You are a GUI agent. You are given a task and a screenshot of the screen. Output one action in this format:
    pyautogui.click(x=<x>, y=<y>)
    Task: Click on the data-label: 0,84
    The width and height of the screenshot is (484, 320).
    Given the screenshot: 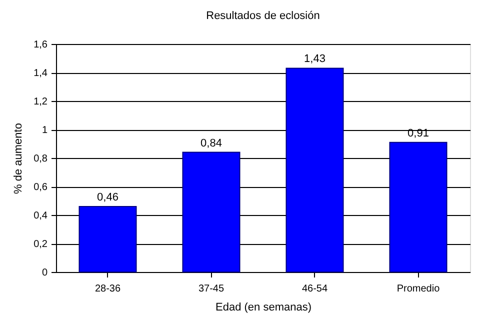 What is the action you would take?
    pyautogui.click(x=211, y=143)
    